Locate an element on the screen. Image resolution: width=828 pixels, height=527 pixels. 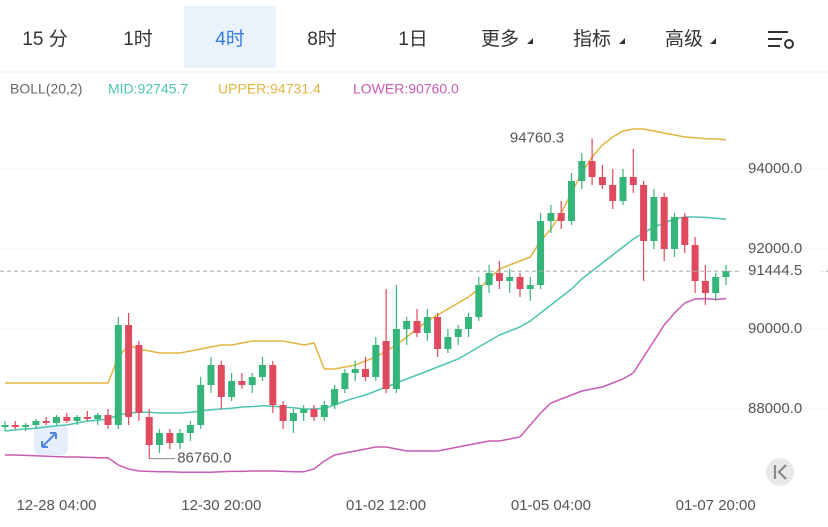
active-tab-bg is located at coordinates (230, 37).